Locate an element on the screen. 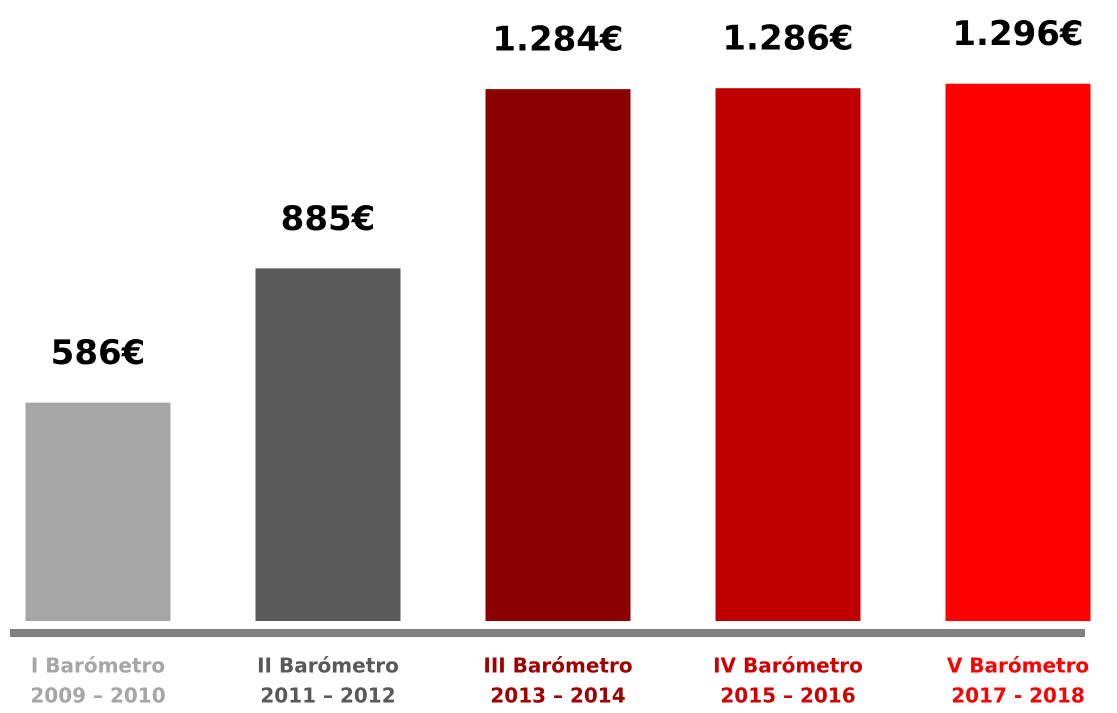  x-tick-label: 2017 - 2018 is located at coordinates (1018, 696).